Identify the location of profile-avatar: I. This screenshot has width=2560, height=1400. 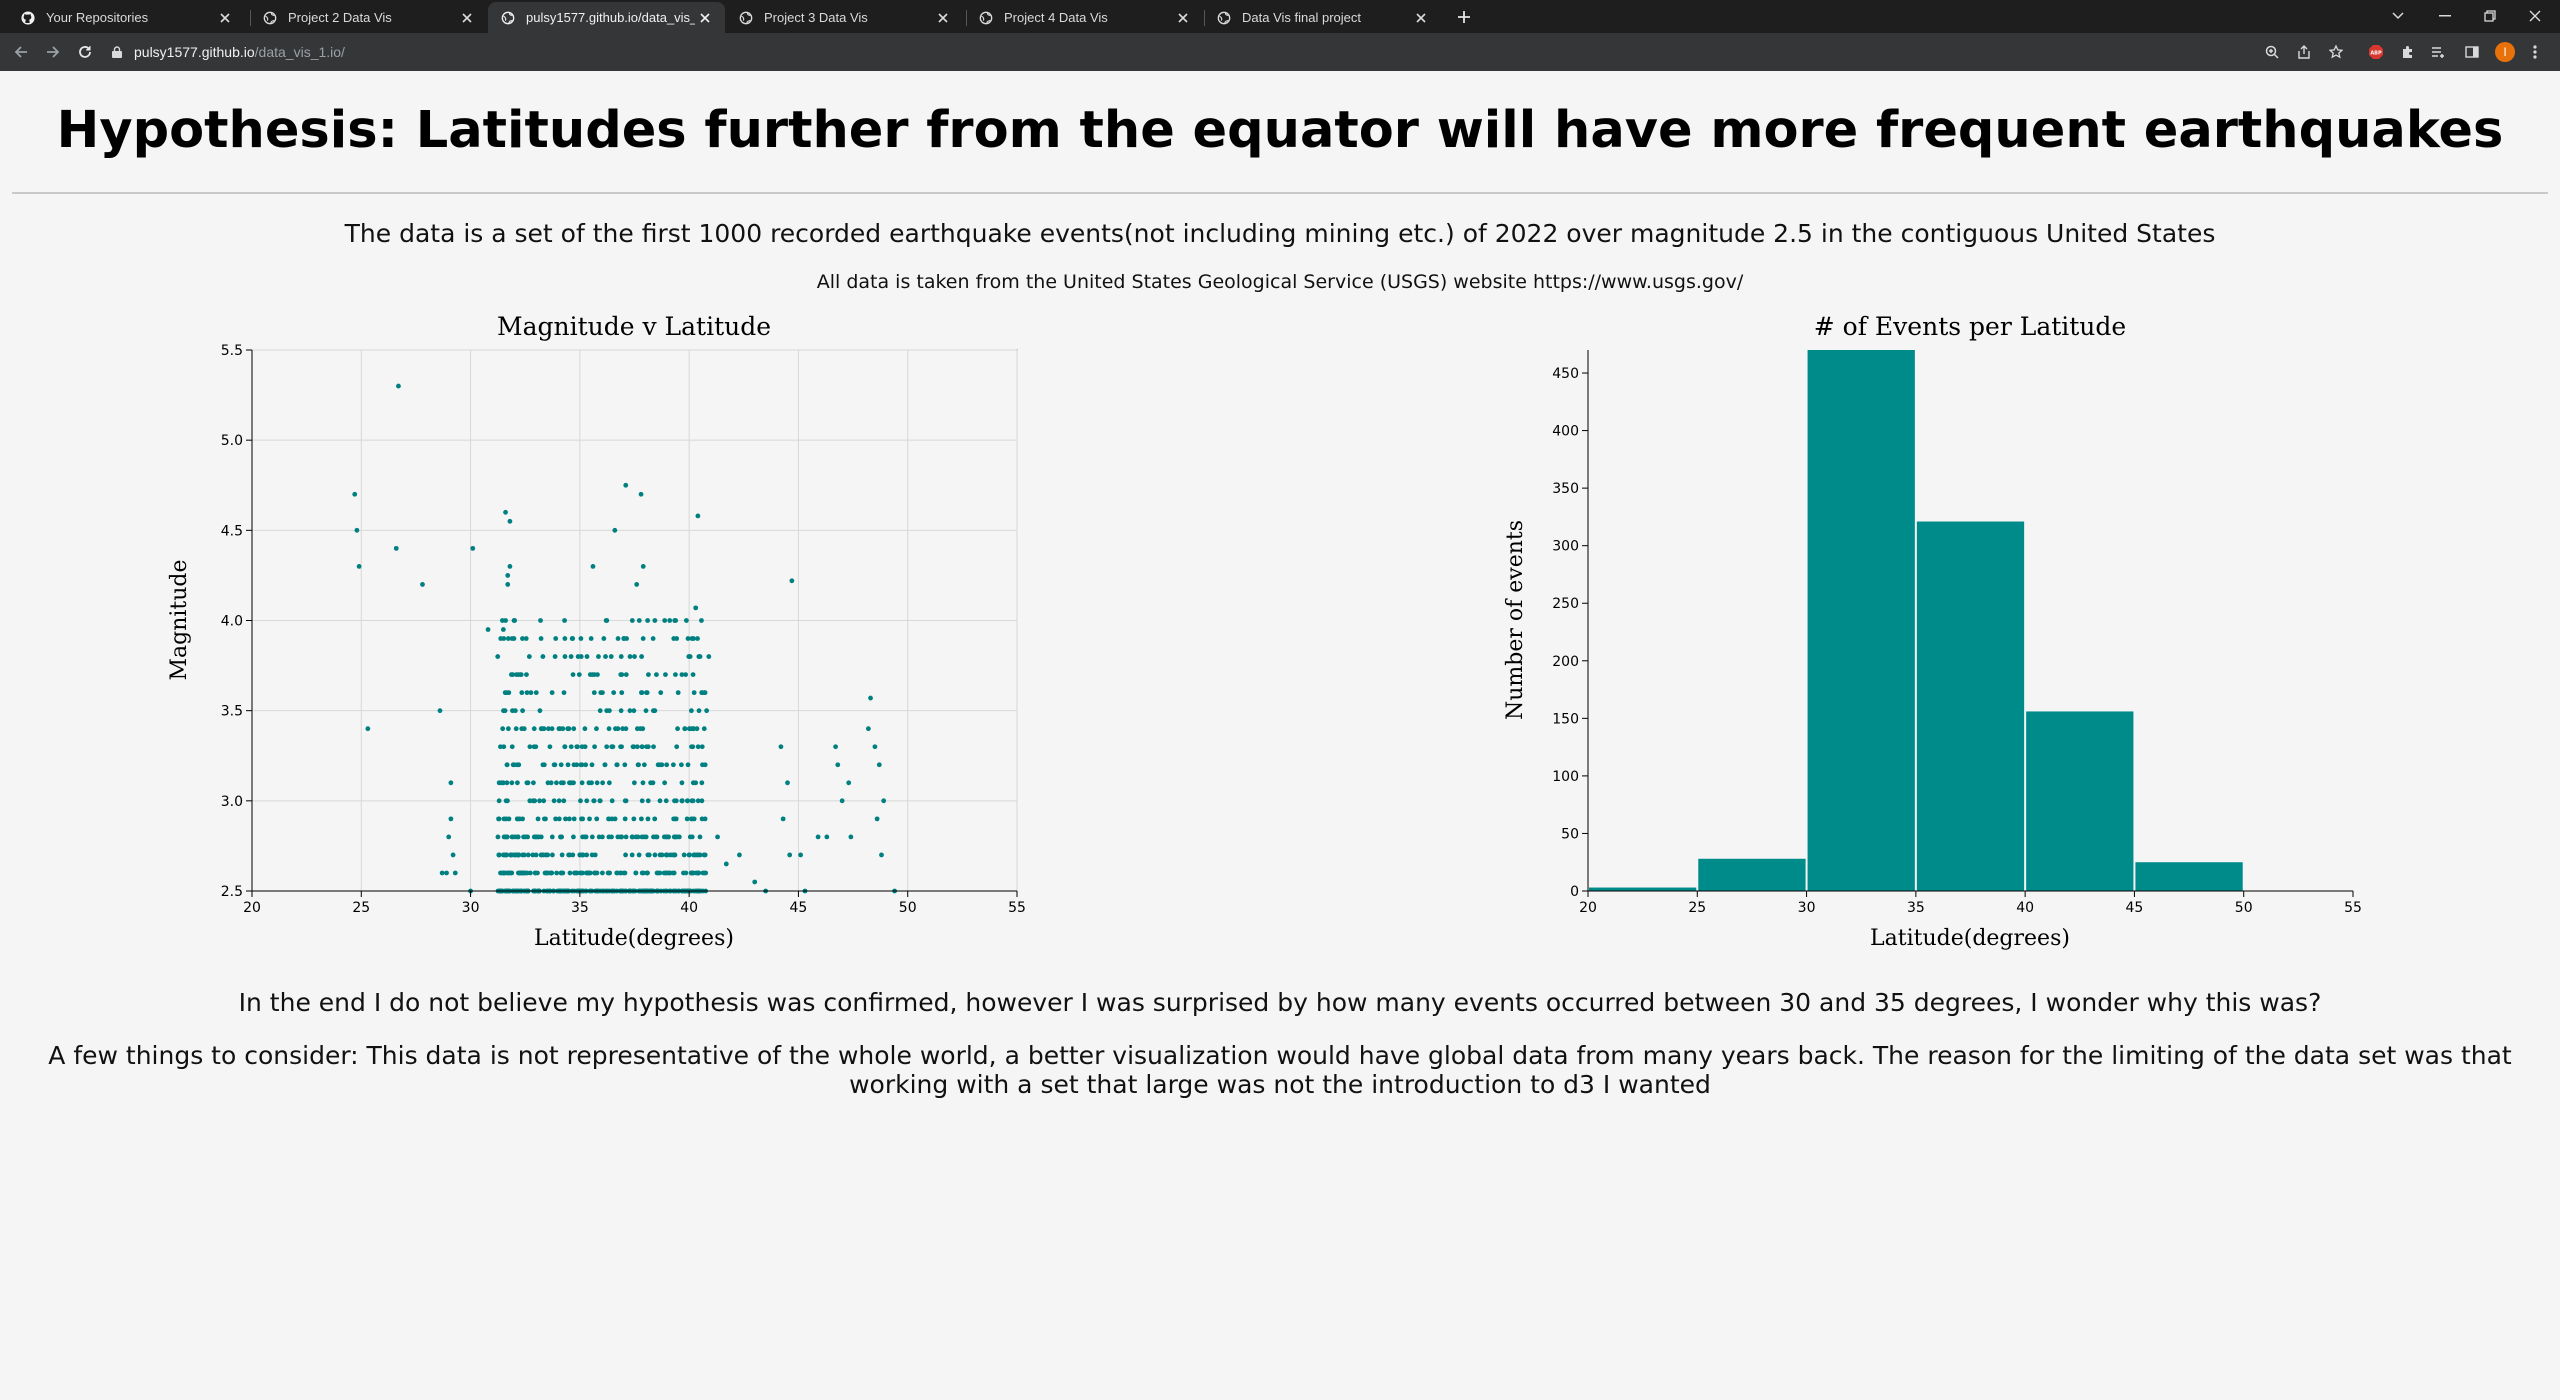
(2505, 52).